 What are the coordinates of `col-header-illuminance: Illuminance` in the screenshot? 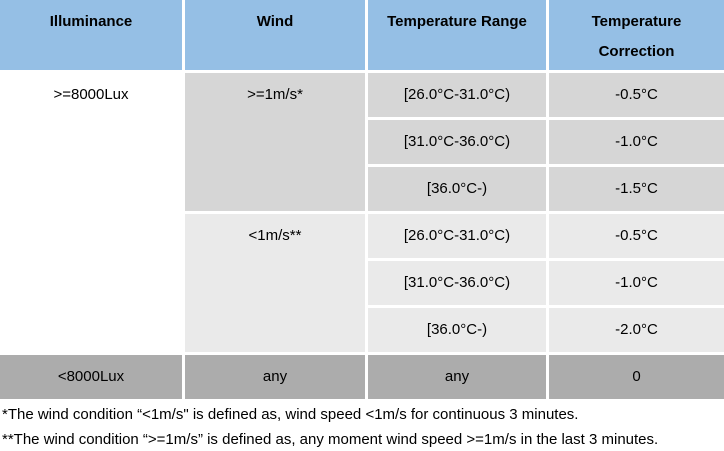 It's located at (91, 35).